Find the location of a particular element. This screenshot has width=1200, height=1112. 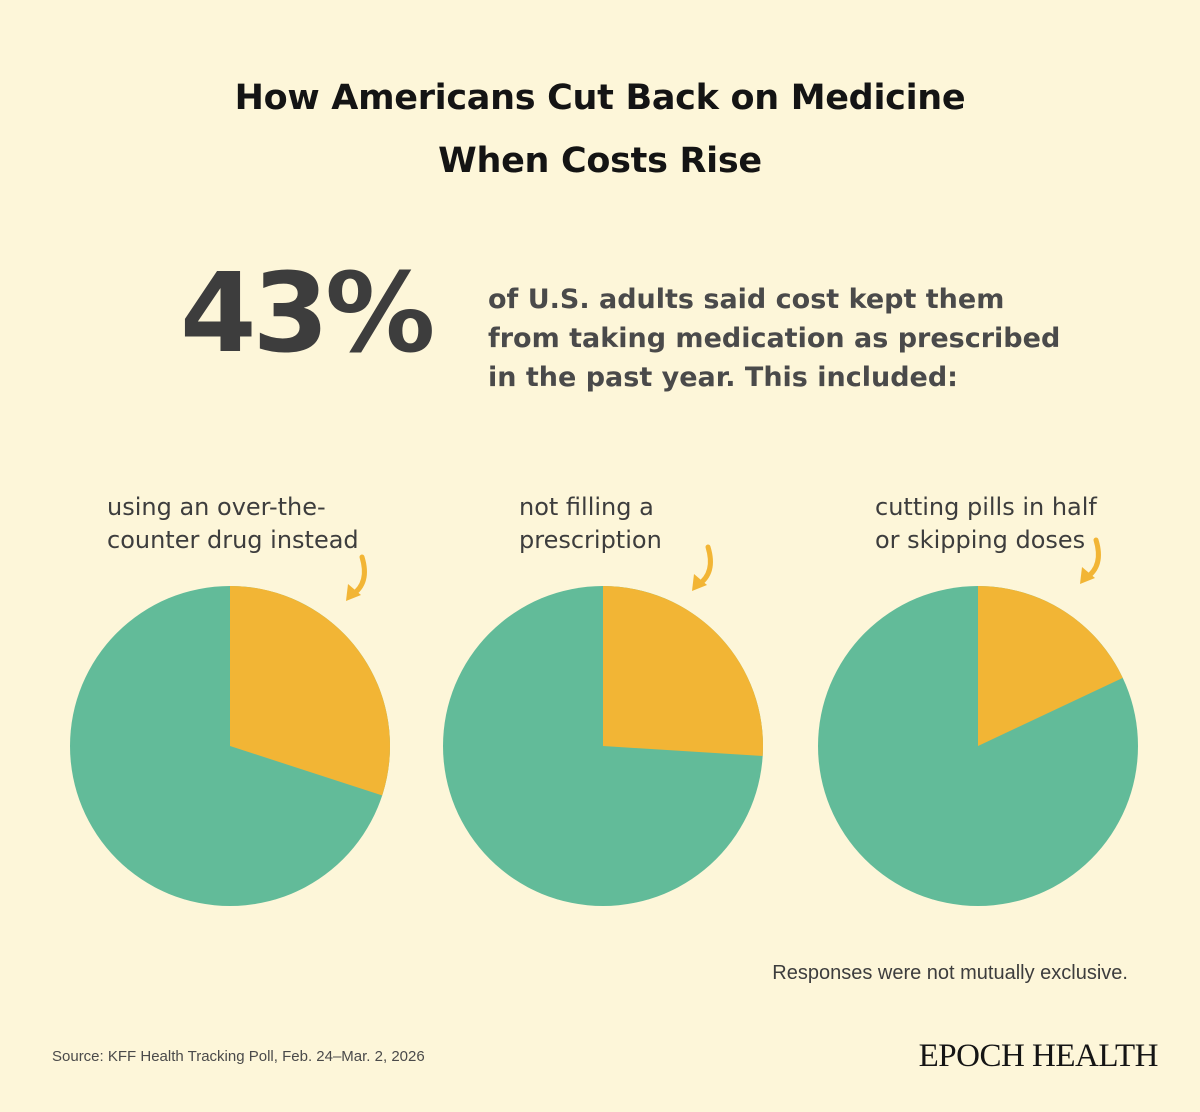

statement-line-2: from taking medication as prescribed is located at coordinates (774, 338).